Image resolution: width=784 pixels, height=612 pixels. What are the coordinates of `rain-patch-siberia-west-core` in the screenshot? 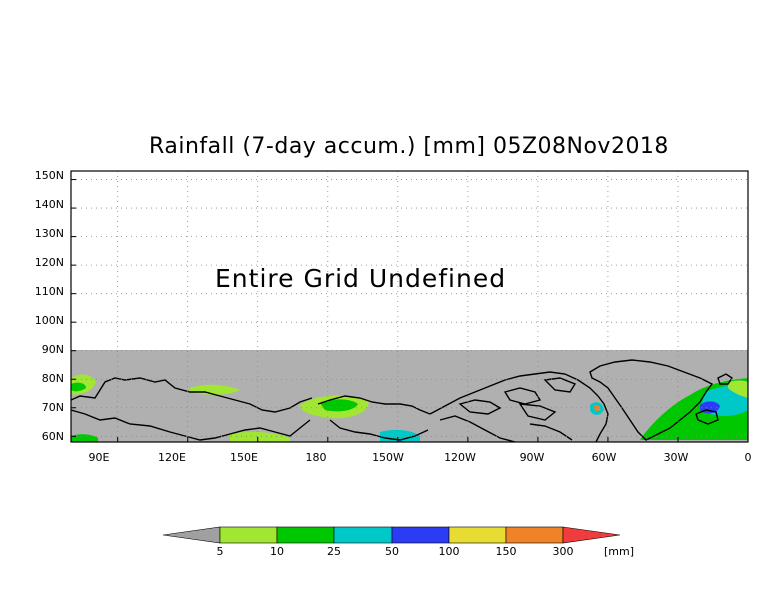 It's located at (78, 387).